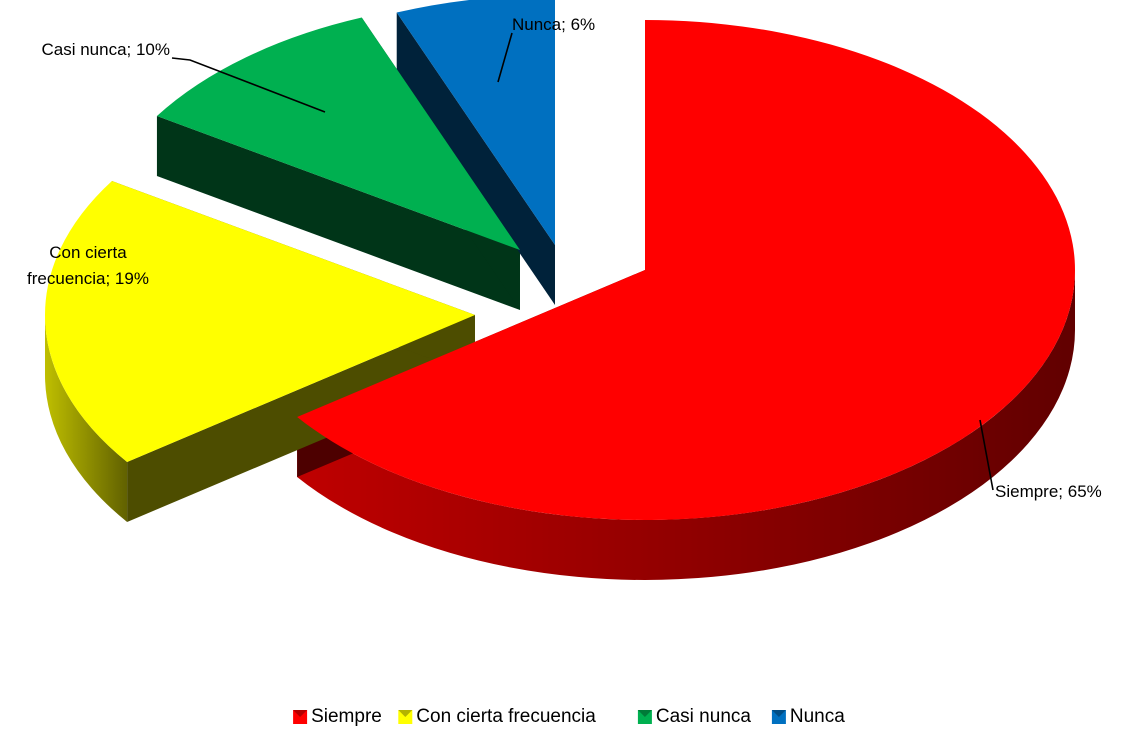 This screenshot has width=1133, height=742. I want to click on slice-side-nunca, so click(475, 159).